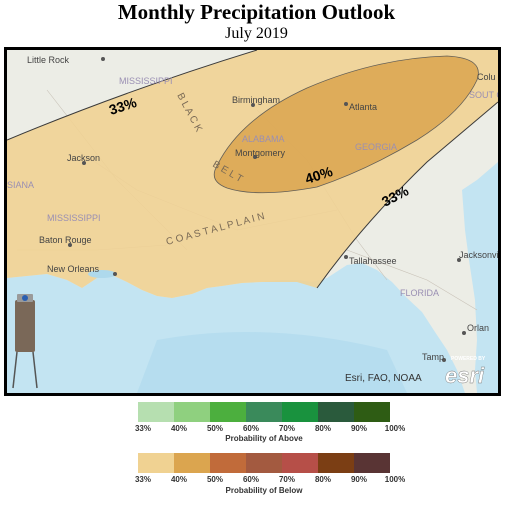  Describe the element at coordinates (214, 479) in the screenshot. I see `legend-below-tick-label: 50%` at that location.